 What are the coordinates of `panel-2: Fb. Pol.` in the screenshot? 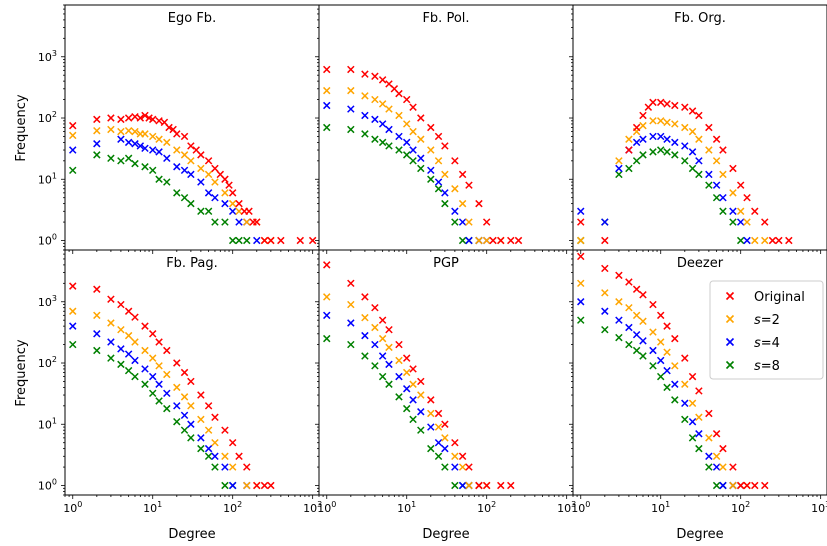 It's located at (444, 129).